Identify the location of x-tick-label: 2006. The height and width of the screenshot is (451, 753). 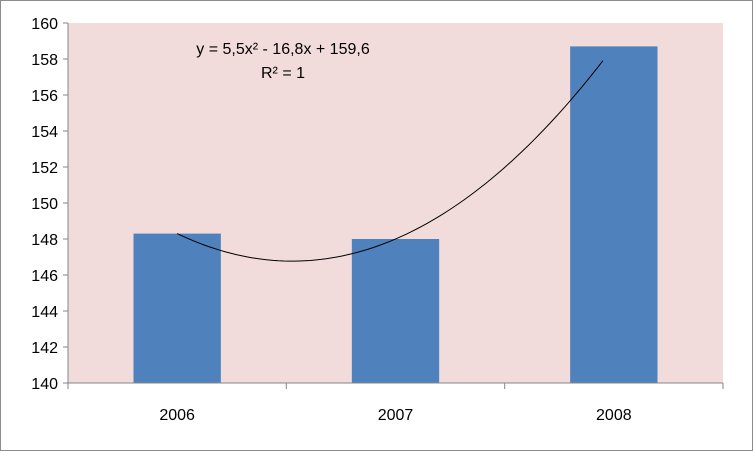
(177, 415).